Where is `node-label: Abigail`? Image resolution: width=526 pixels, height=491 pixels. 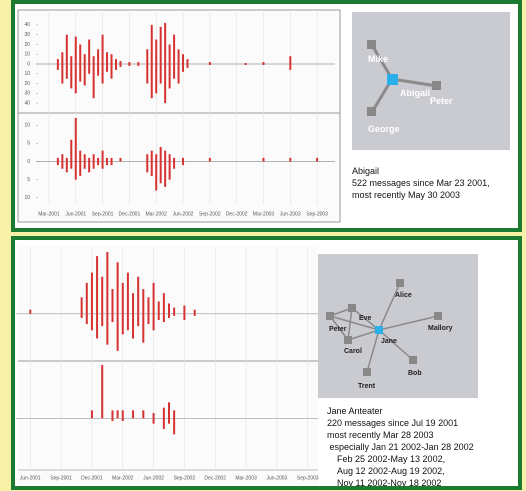
node-label: Abigail is located at coordinates (415, 93).